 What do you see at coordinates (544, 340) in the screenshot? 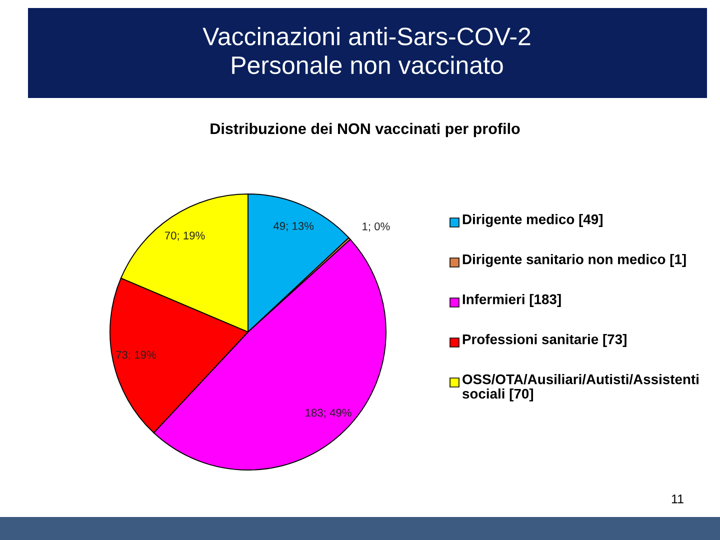
I see `legend-label: Professioni sanitarie [73]` at bounding box center [544, 340].